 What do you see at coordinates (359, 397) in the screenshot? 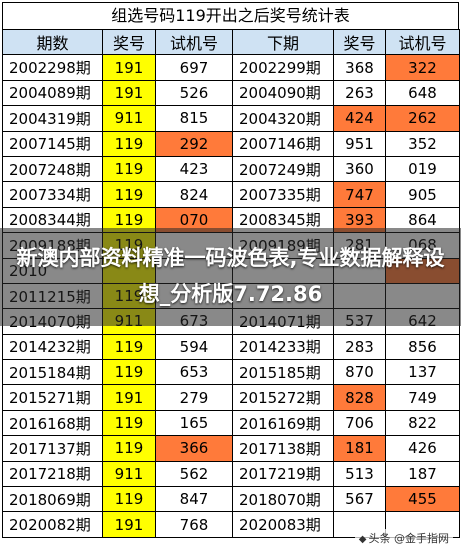
I see `cell-next-award: 828` at bounding box center [359, 397].